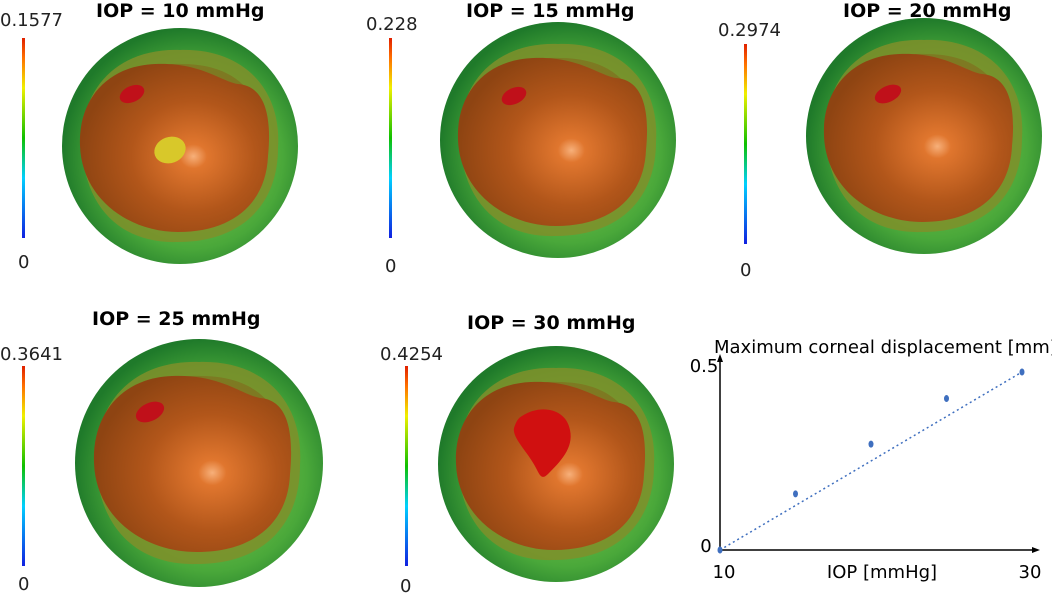 The image size is (1052, 598). Describe the element at coordinates (882, 572) in the screenshot. I see `x-axis-label: IOP [mmHg]` at that location.